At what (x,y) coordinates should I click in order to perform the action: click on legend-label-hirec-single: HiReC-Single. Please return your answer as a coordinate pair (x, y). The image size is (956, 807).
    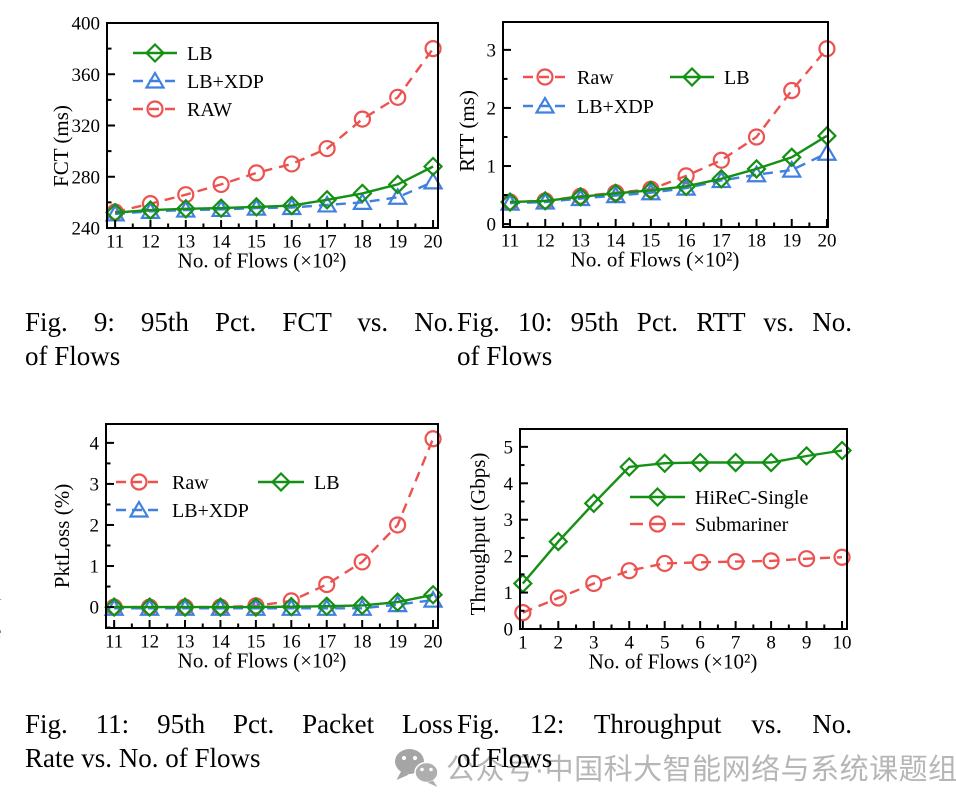
    Looking at the image, I should click on (751, 498).